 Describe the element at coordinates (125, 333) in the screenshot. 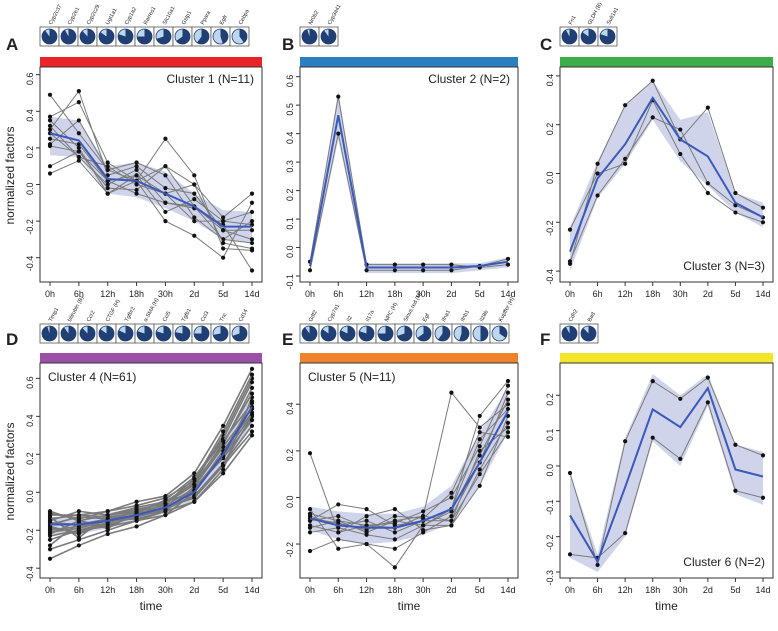

I see `gene-icon-tgfbr2` at that location.